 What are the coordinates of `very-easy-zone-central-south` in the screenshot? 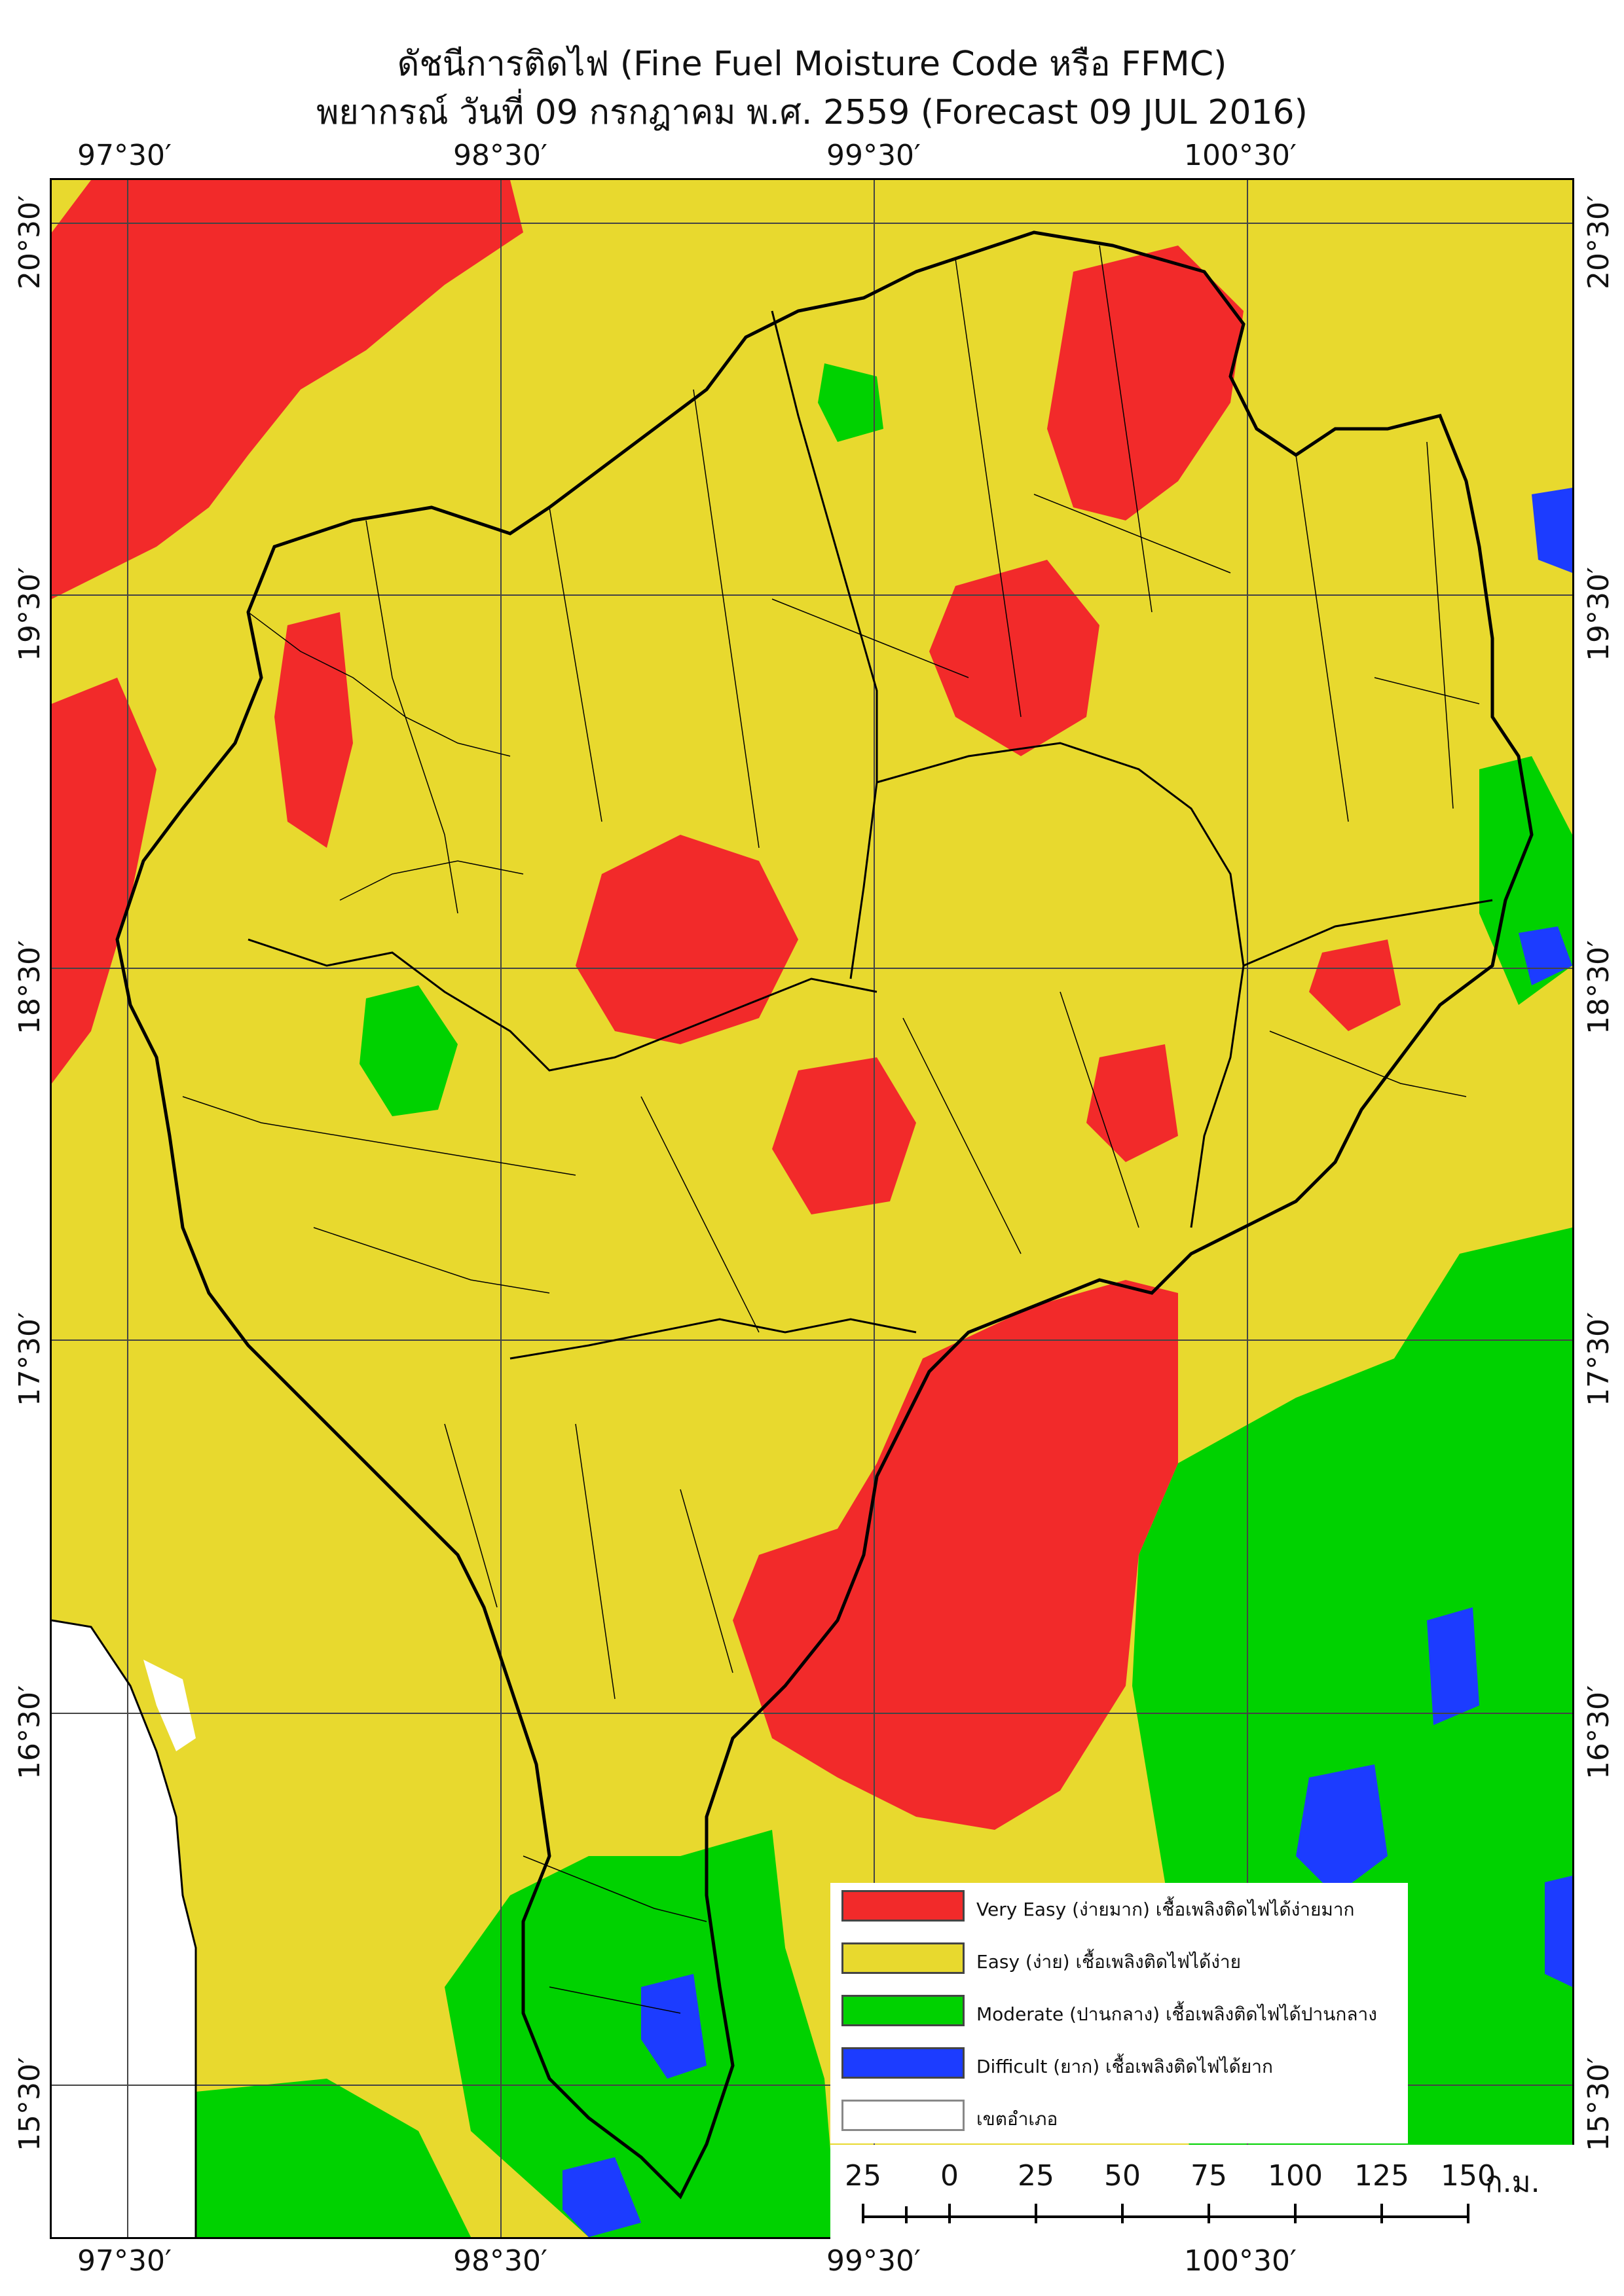 It's located at (955, 1555).